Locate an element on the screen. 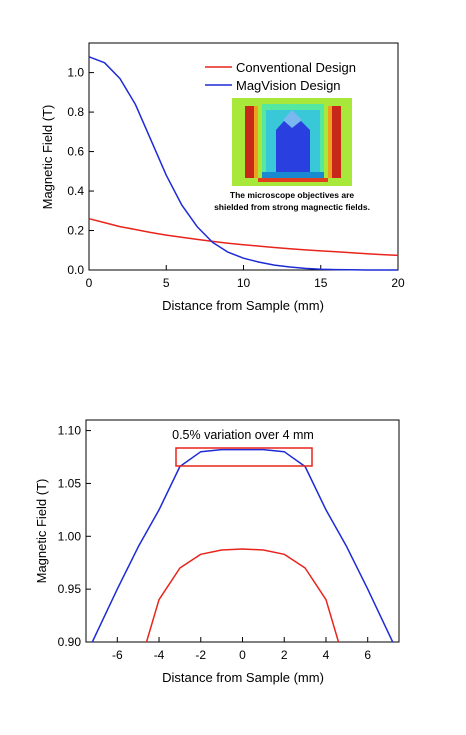  chart-1-legend: Conventional Design MagVision Design is located at coordinates (280, 76).